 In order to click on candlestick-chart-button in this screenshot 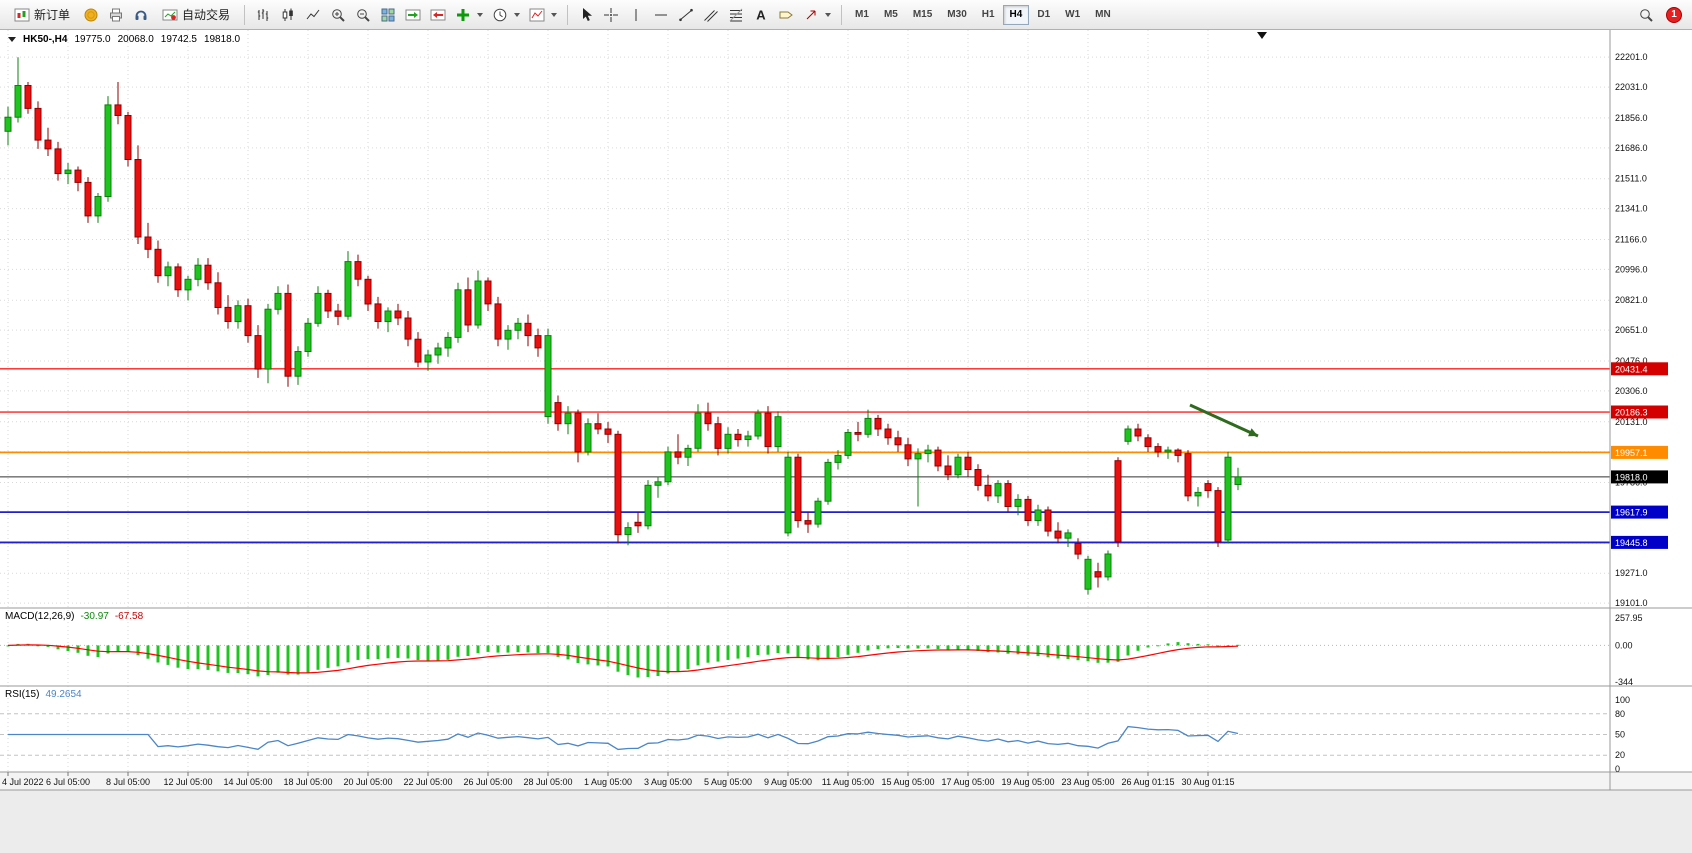, I will do `click(288, 15)`.